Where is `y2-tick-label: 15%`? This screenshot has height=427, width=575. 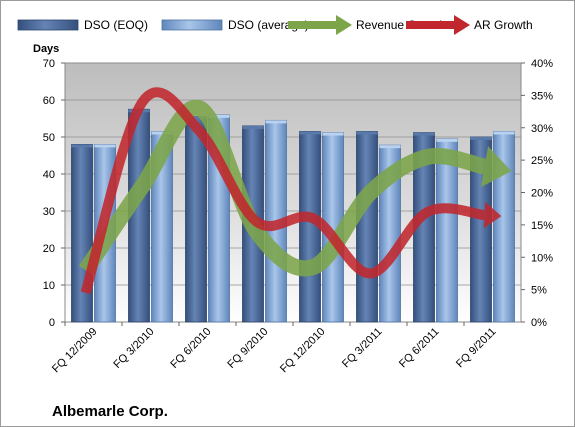
y2-tick-label: 15% is located at coordinates (542, 226).